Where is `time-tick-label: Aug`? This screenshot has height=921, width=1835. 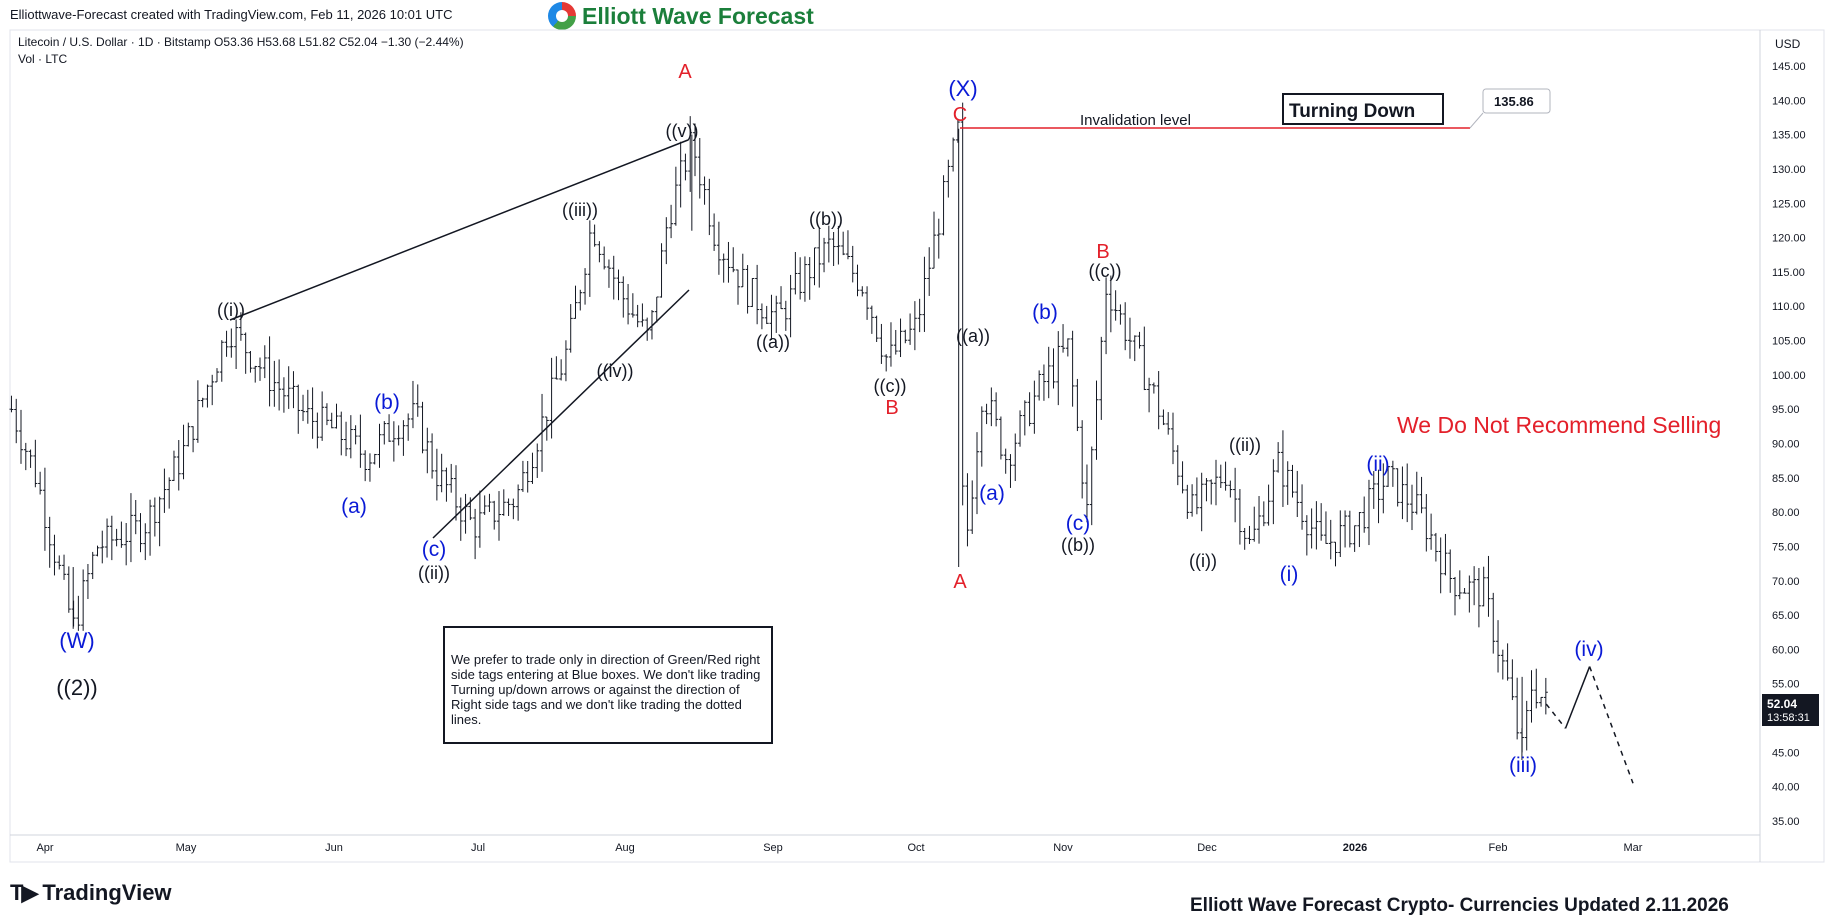 time-tick-label: Aug is located at coordinates (625, 848).